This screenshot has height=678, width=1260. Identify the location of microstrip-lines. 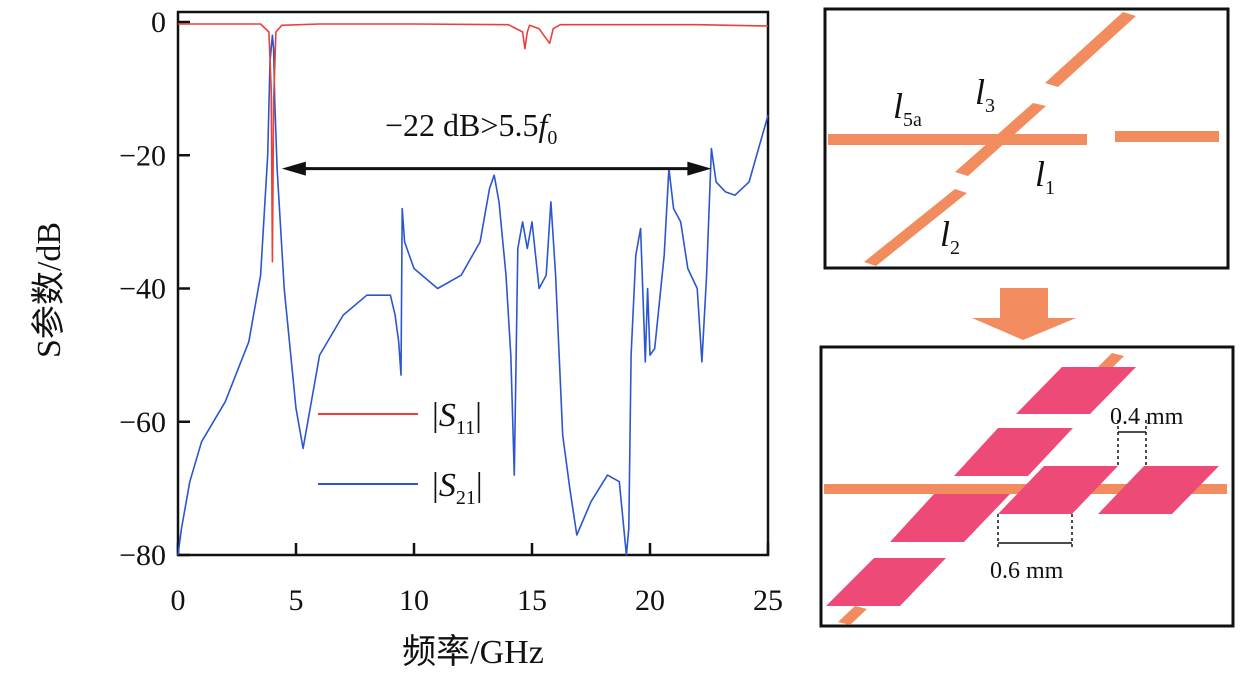
(1023, 139).